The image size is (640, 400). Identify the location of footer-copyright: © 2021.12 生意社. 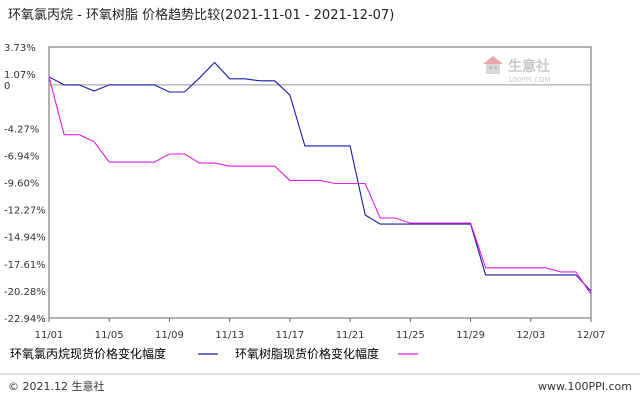
(56, 386).